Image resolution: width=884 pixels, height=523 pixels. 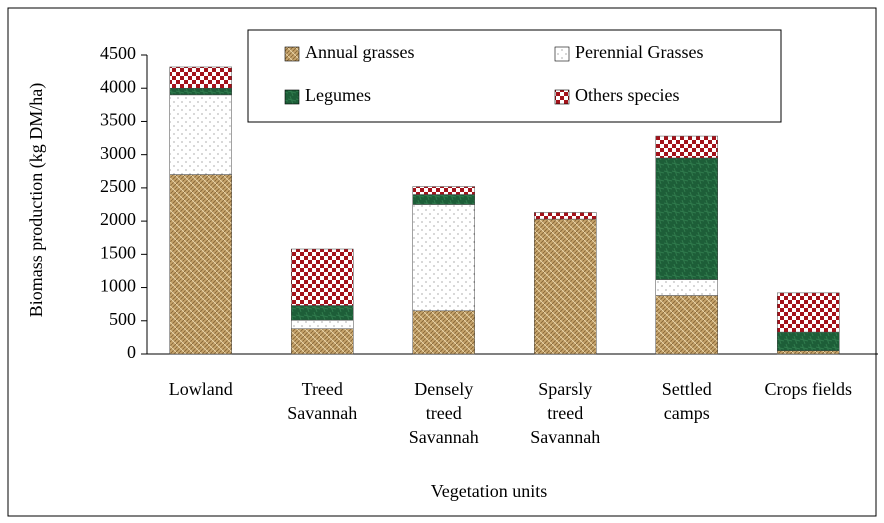 I want to click on y-tick-label: 2500, so click(x=118, y=186).